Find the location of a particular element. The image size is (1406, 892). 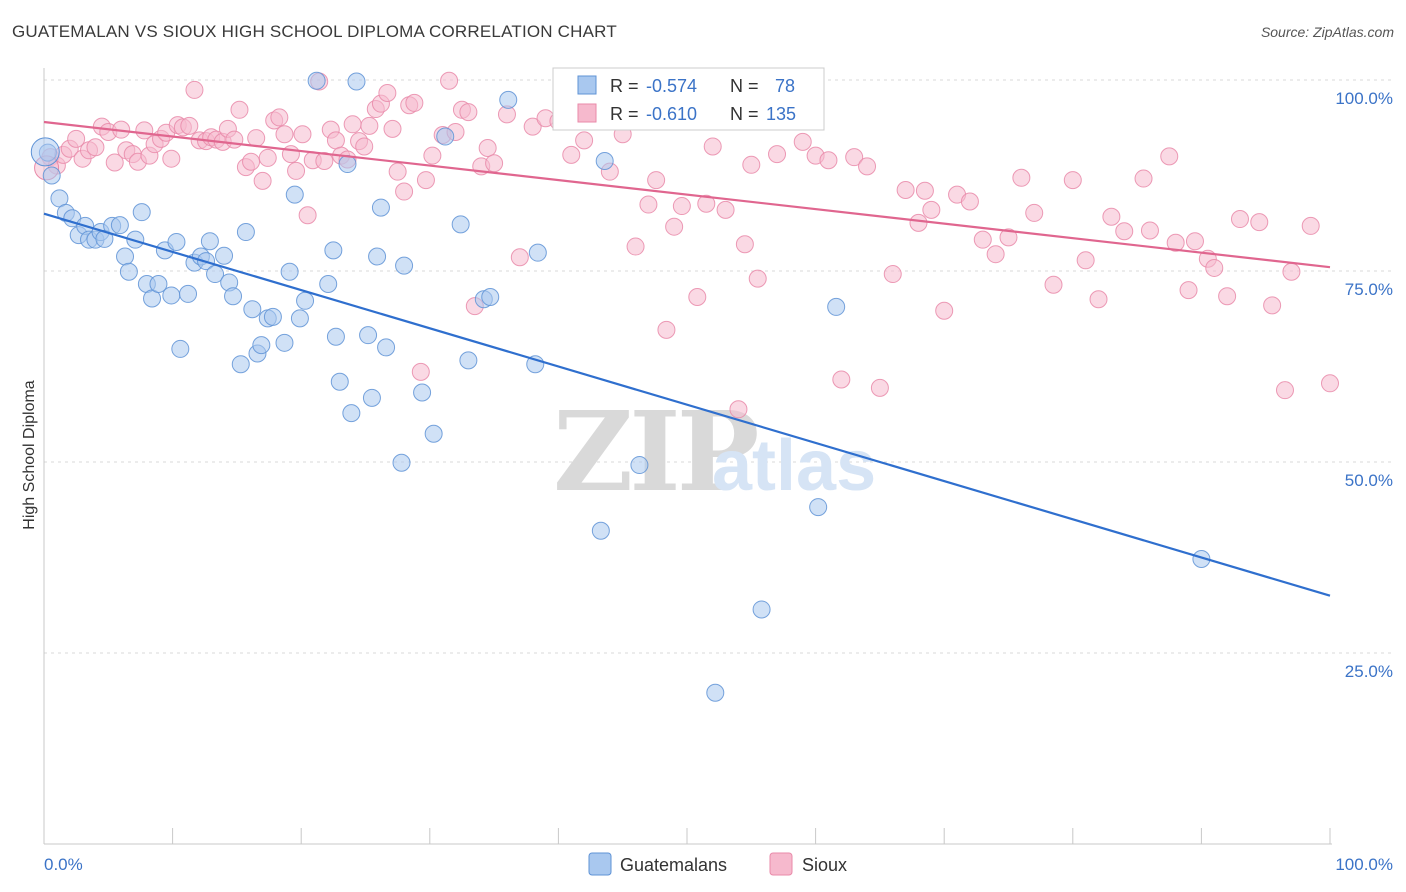

legend-n-label-sioux: N = is located at coordinates (744, 114).